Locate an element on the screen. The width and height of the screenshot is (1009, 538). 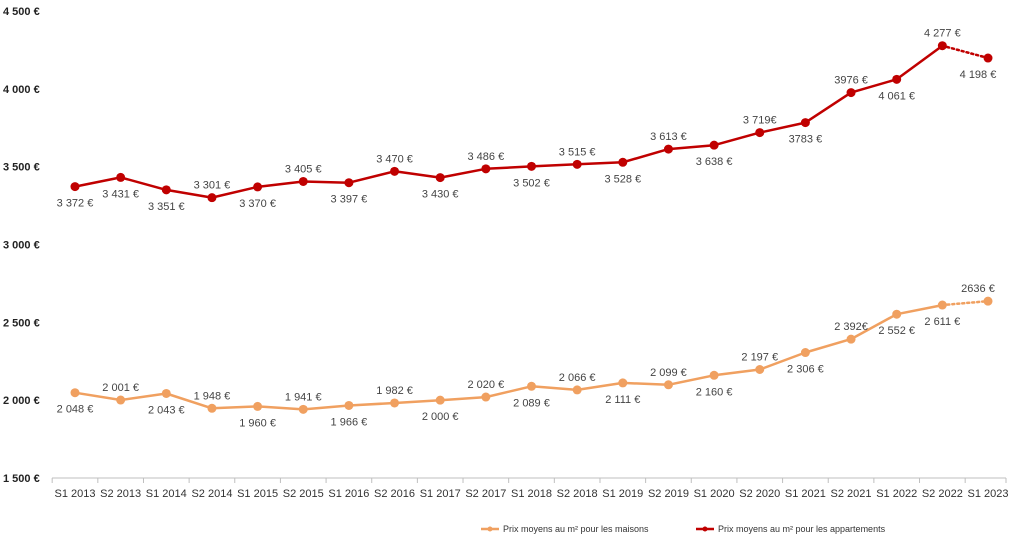
data-label: 3783 € is located at coordinates (806, 140).